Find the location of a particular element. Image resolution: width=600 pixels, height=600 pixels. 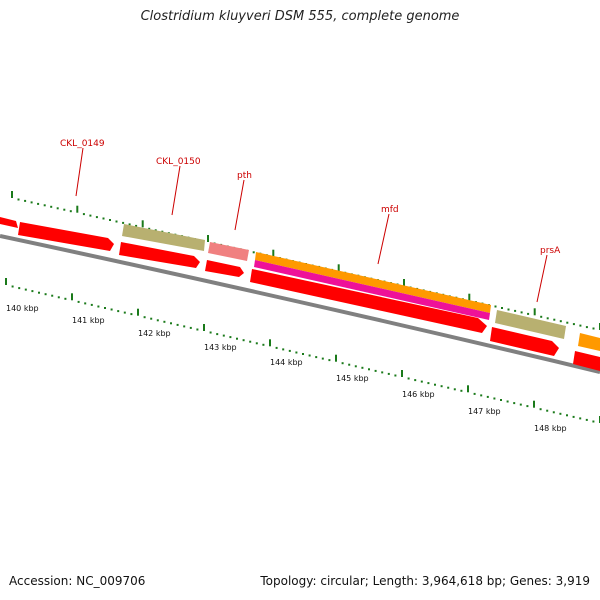

gene-label: pth is located at coordinates (244, 176).